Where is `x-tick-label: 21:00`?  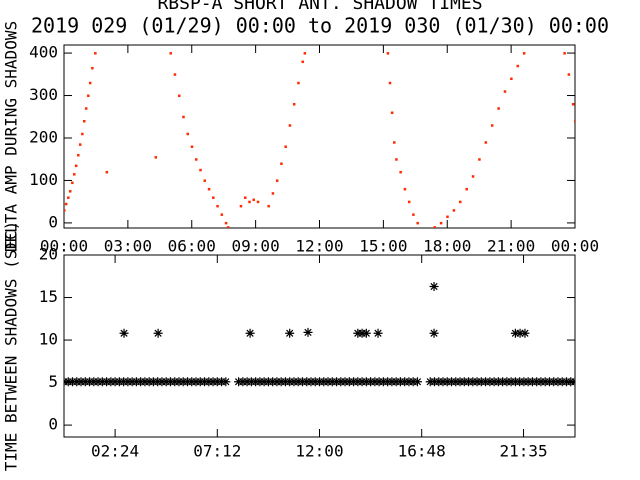 x-tick-label: 21:00 is located at coordinates (511, 246).